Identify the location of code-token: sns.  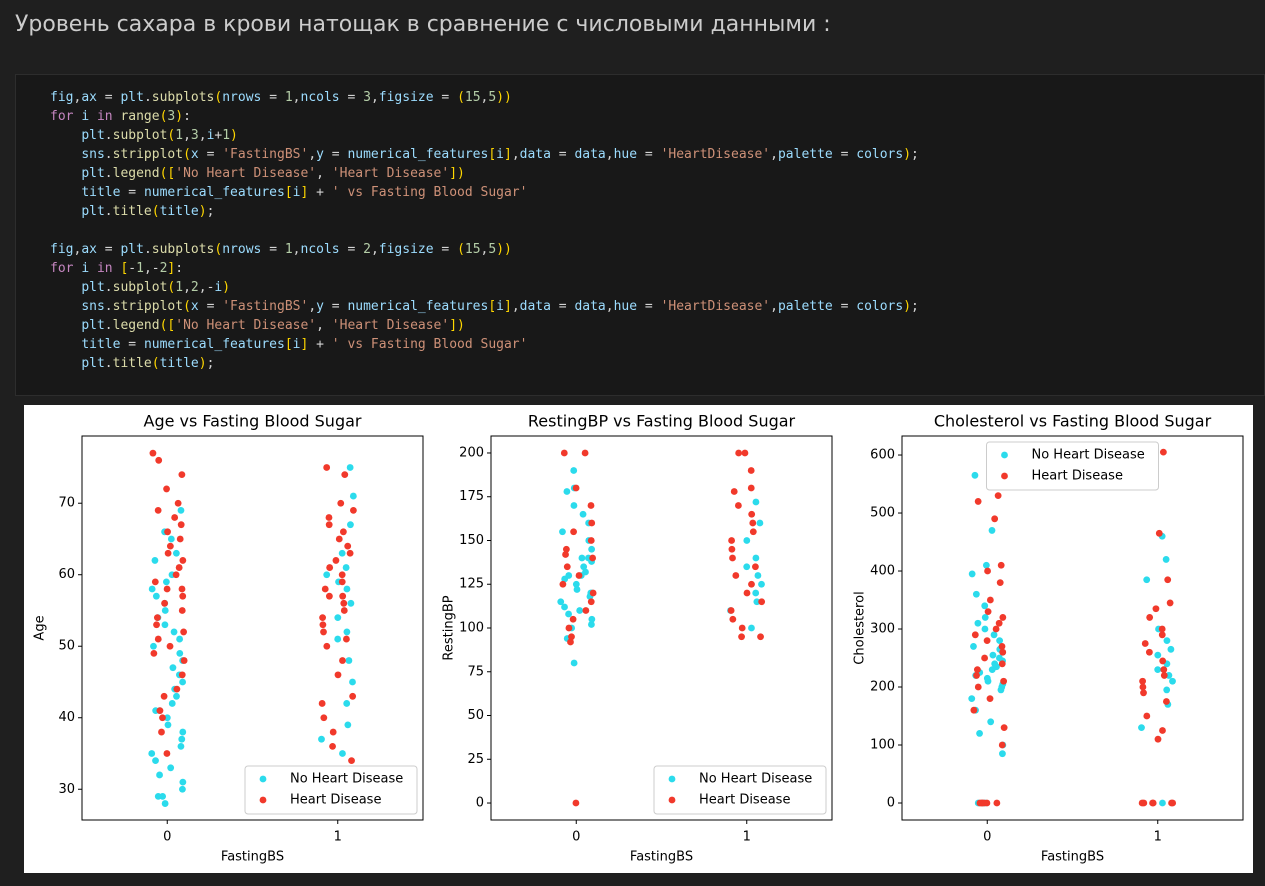
(93, 154).